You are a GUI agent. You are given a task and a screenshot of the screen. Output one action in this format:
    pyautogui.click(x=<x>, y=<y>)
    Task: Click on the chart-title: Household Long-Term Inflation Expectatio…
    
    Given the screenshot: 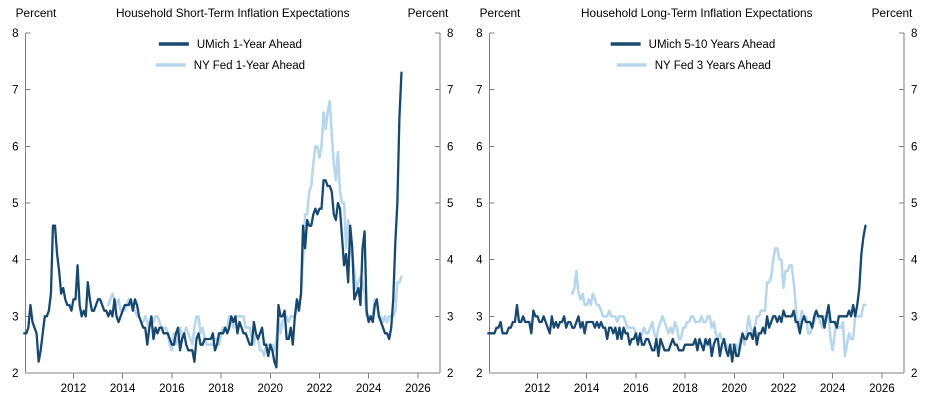 What is the action you would take?
    pyautogui.click(x=697, y=13)
    